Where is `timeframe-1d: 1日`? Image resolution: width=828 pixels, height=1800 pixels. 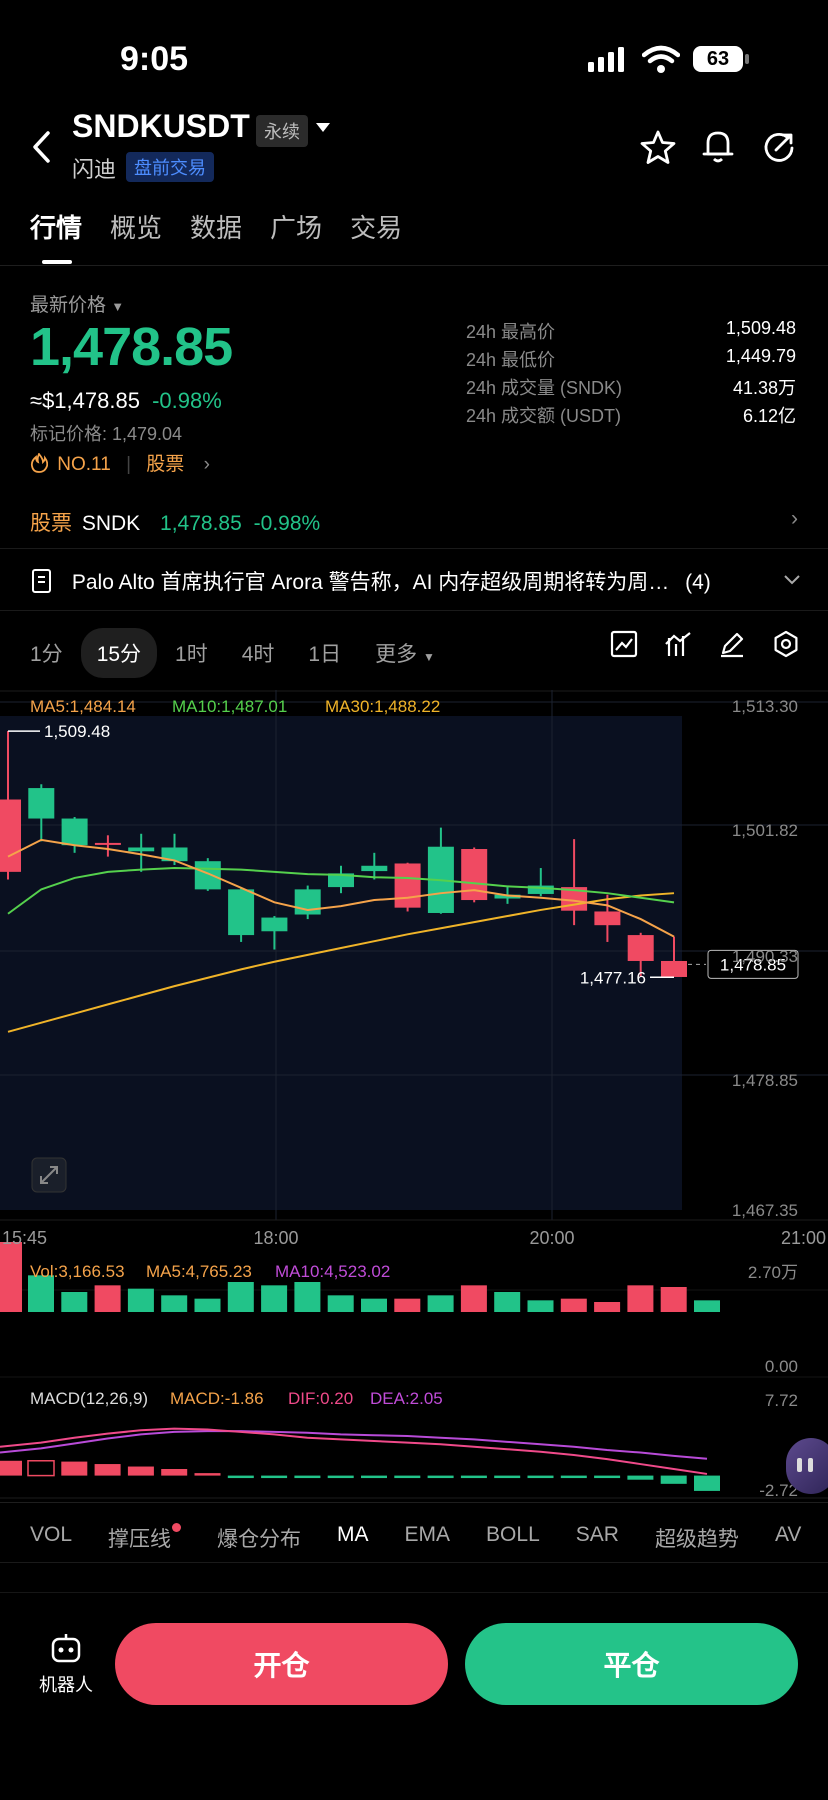 timeframe-1d: 1日 is located at coordinates (325, 654).